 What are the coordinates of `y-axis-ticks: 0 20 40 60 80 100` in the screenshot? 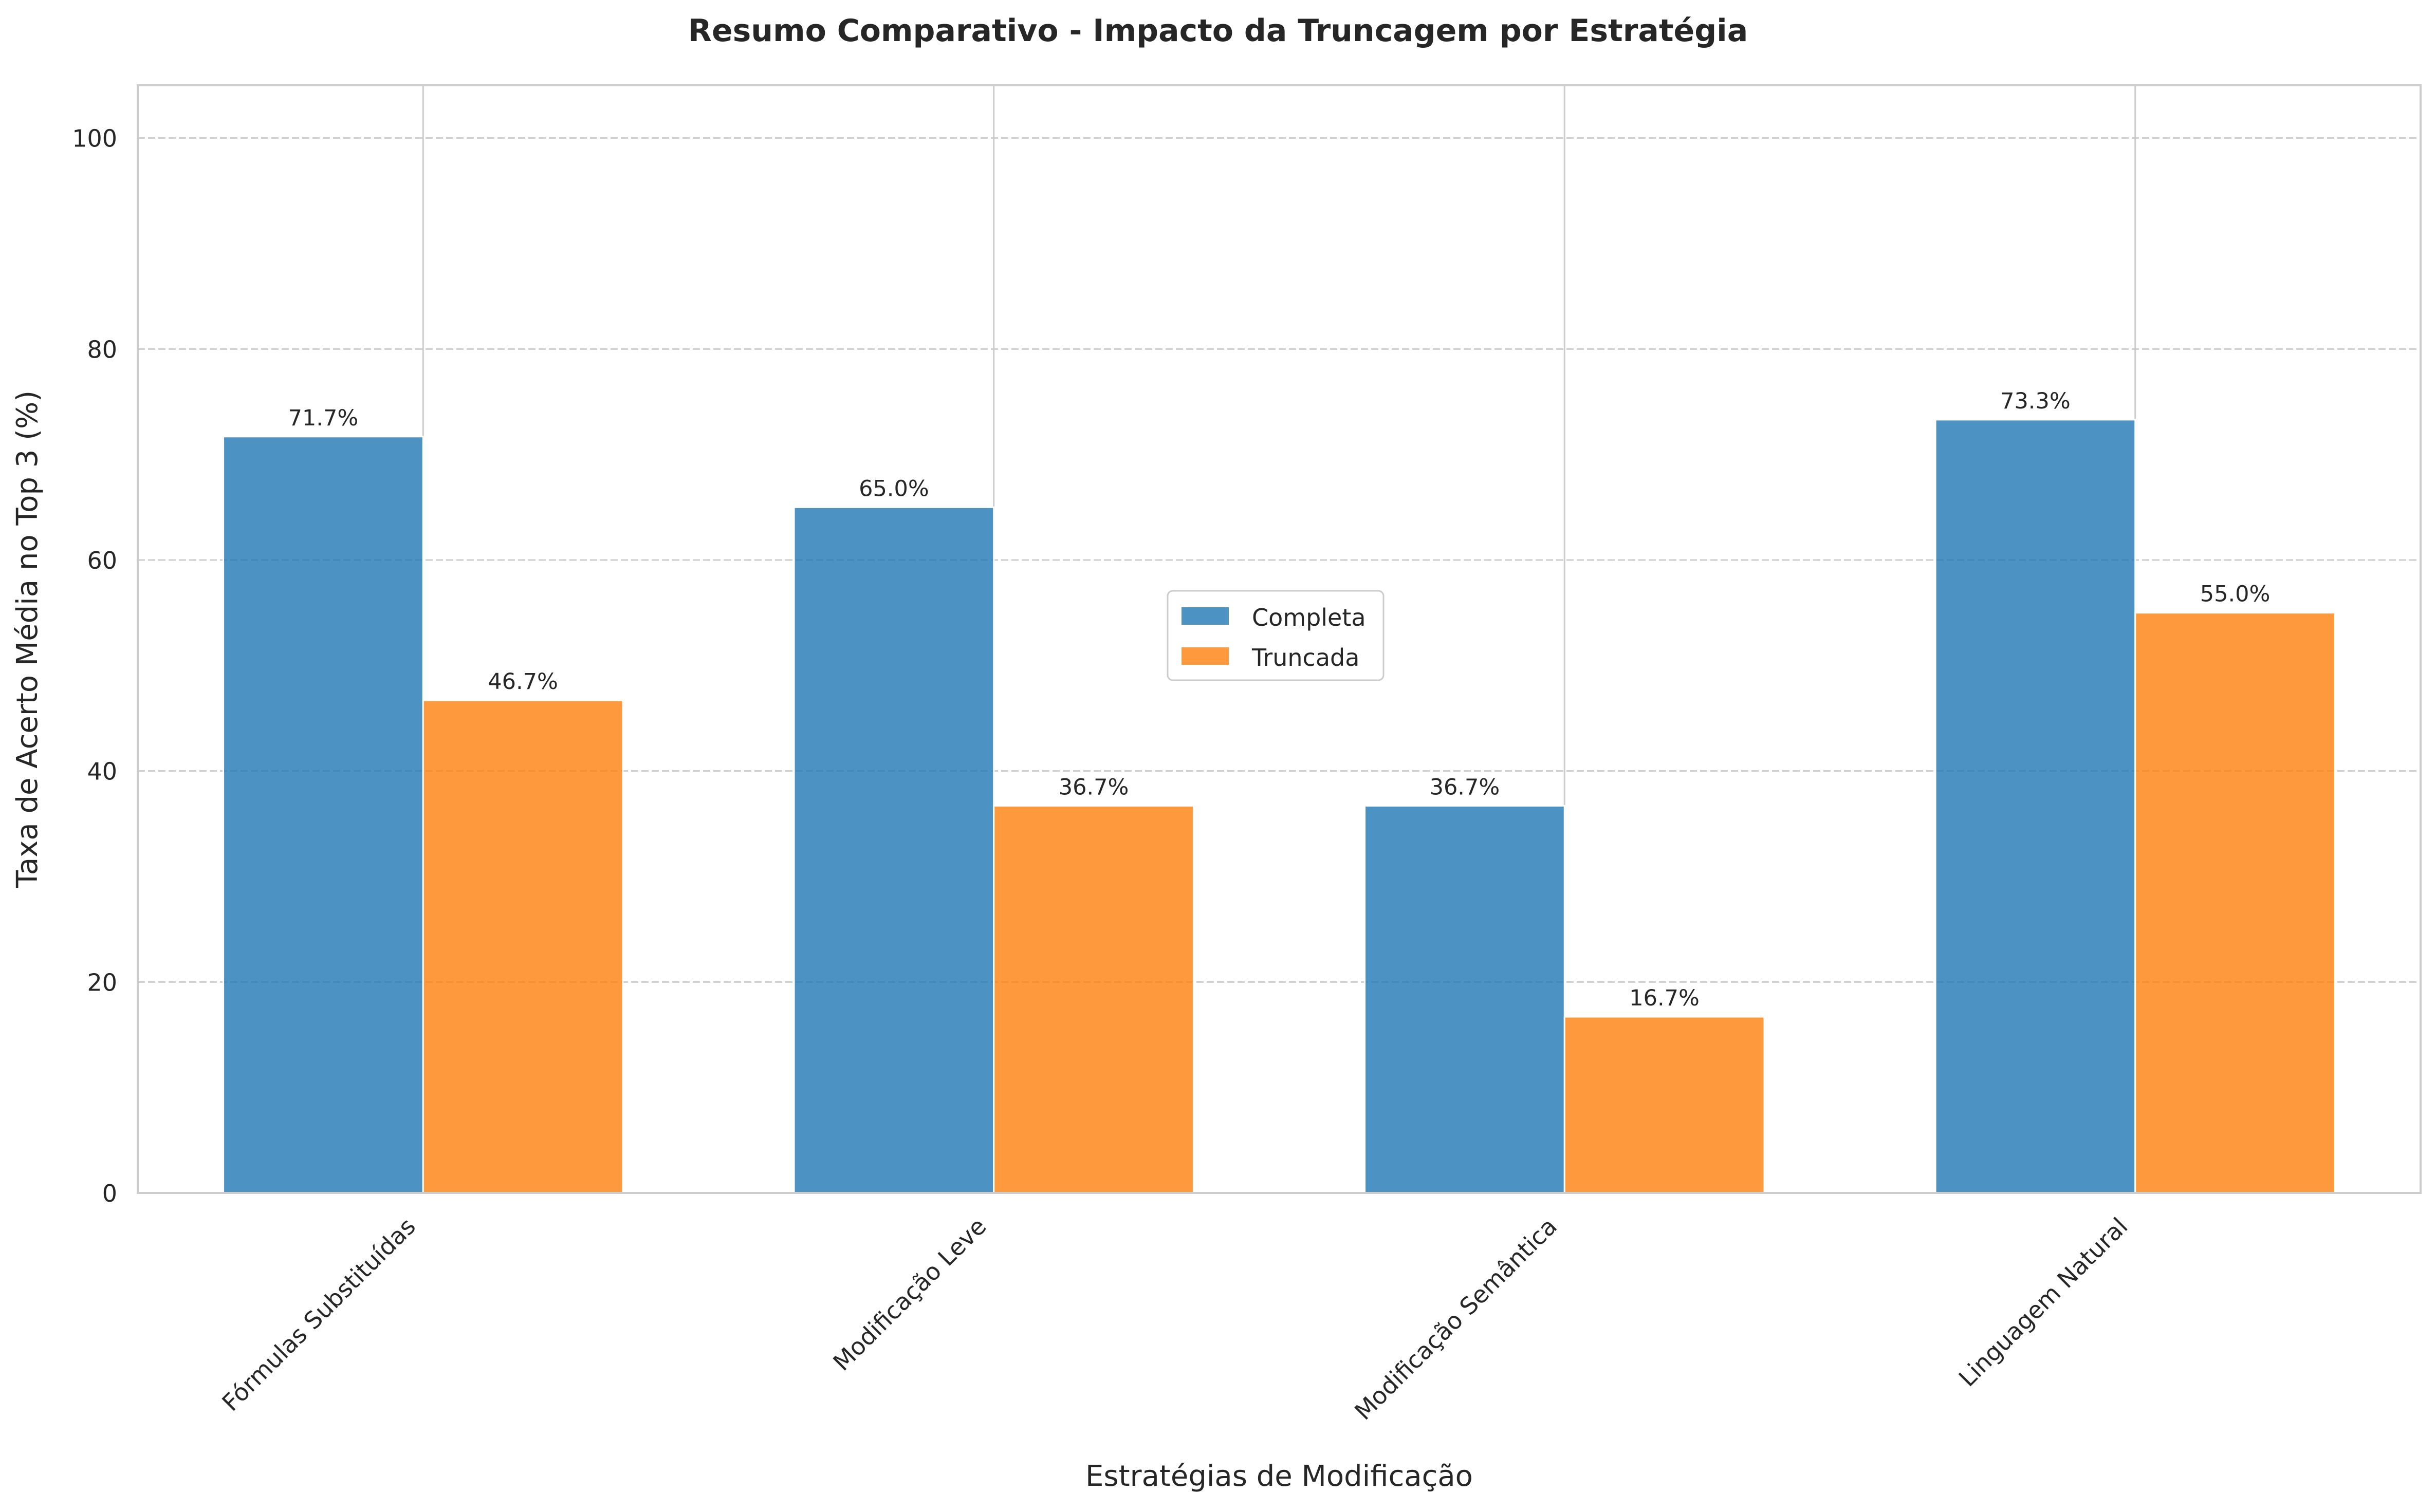 It's located at (94, 666).